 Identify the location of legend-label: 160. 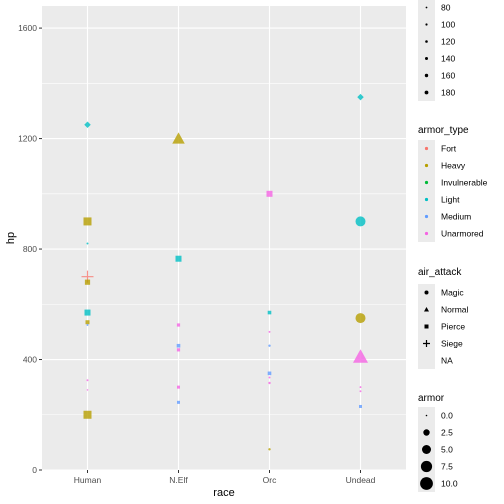
(448, 76).